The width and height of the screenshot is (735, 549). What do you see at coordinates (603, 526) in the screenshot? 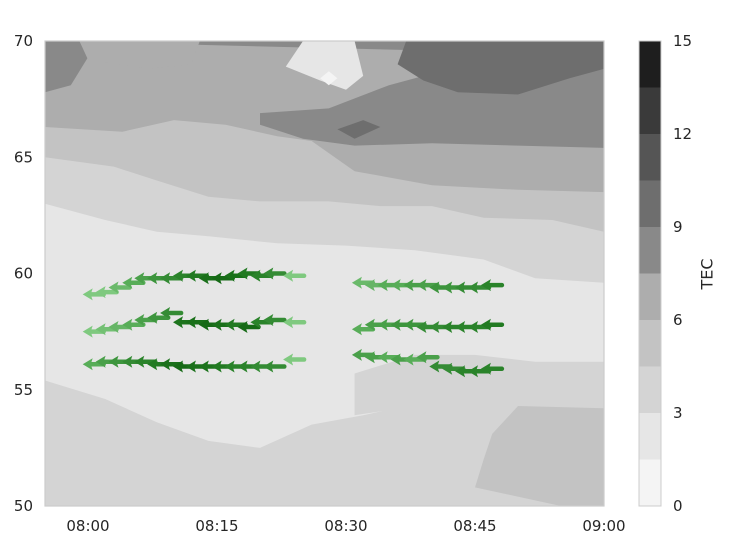
I see `x-tick-label: 09:00` at bounding box center [603, 526].